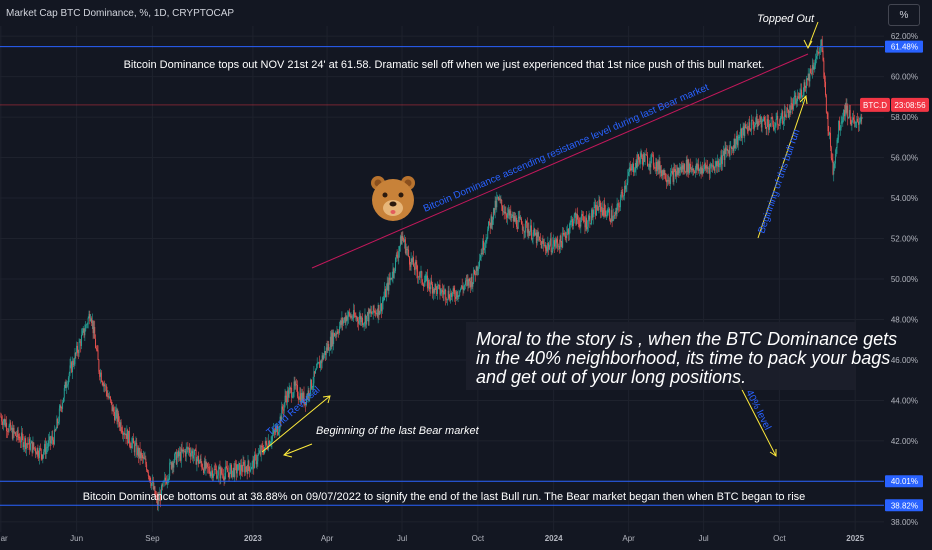 The image size is (932, 550). What do you see at coordinates (76, 538) in the screenshot?
I see `x-tick-label: Jun` at bounding box center [76, 538].